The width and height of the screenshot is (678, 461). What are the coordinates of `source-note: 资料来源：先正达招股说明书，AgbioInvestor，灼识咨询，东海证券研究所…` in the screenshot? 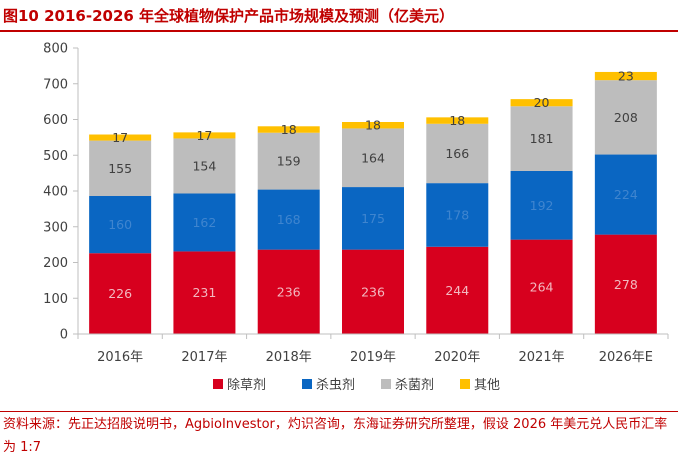 It's located at (335, 436).